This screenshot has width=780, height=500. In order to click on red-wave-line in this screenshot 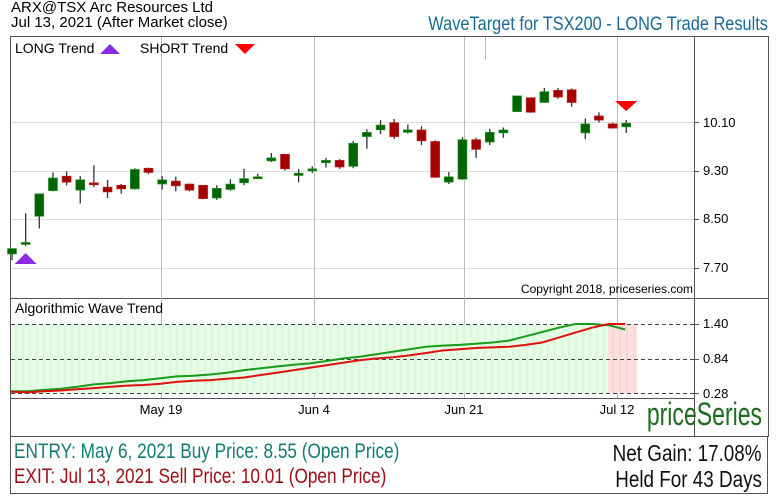, I will do `click(318, 358)`.